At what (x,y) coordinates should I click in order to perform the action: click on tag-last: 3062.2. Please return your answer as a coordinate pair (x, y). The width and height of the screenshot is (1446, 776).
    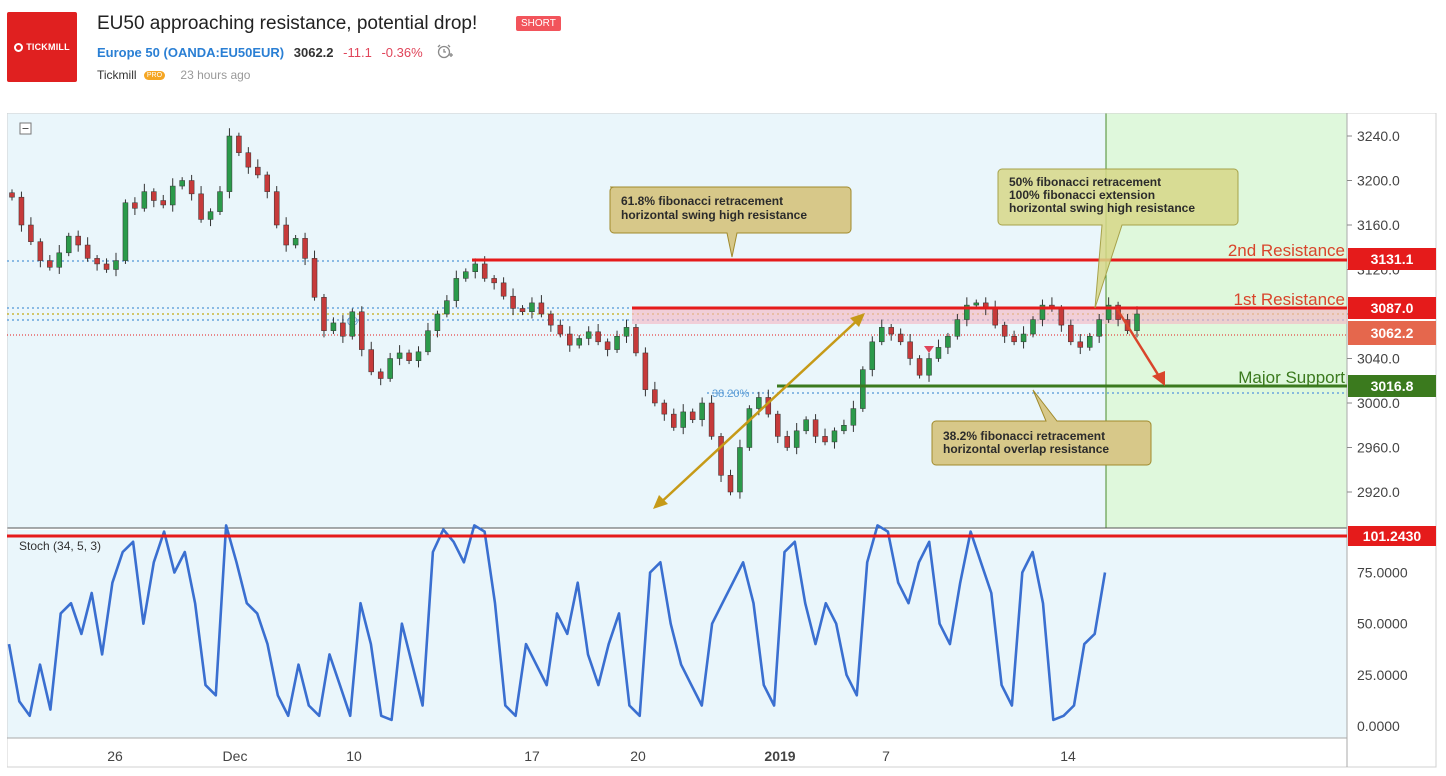
    Looking at the image, I should click on (1392, 333).